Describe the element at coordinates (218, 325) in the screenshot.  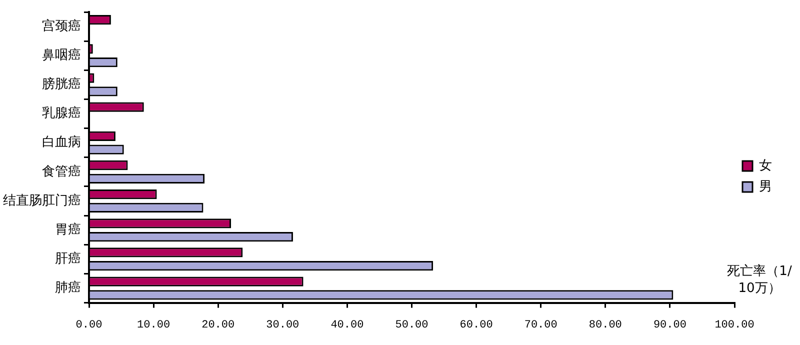
I see `x-tick-label: 20.00` at that location.